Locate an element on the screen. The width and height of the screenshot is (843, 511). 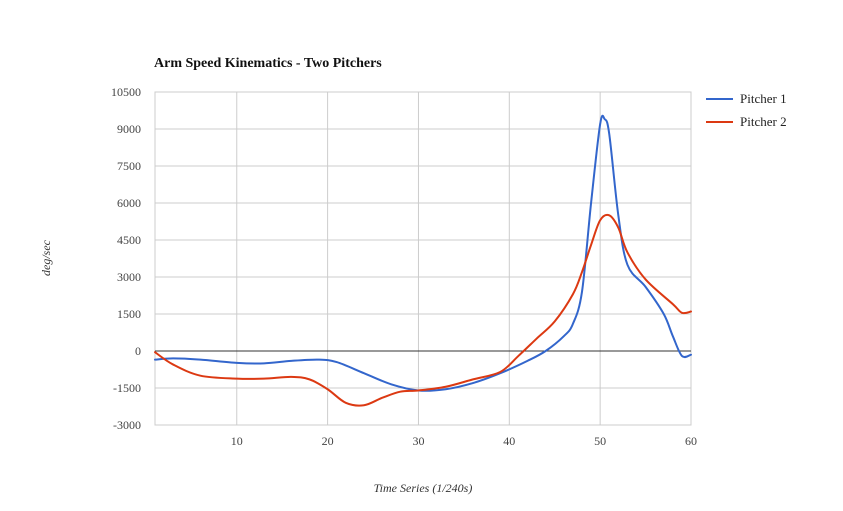
y-axis-label: deg/sec is located at coordinates (46, 257).